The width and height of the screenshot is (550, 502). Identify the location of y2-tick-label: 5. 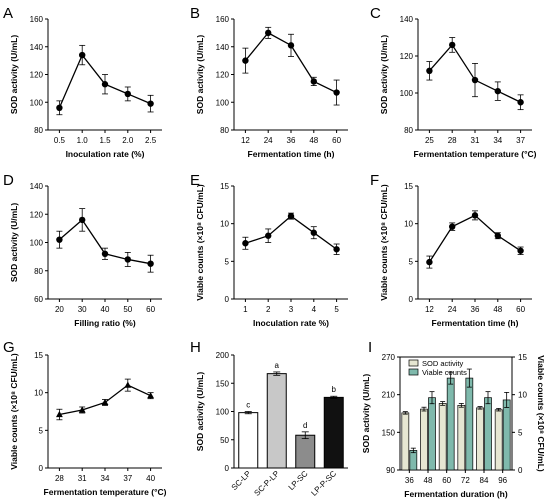
(520, 432).